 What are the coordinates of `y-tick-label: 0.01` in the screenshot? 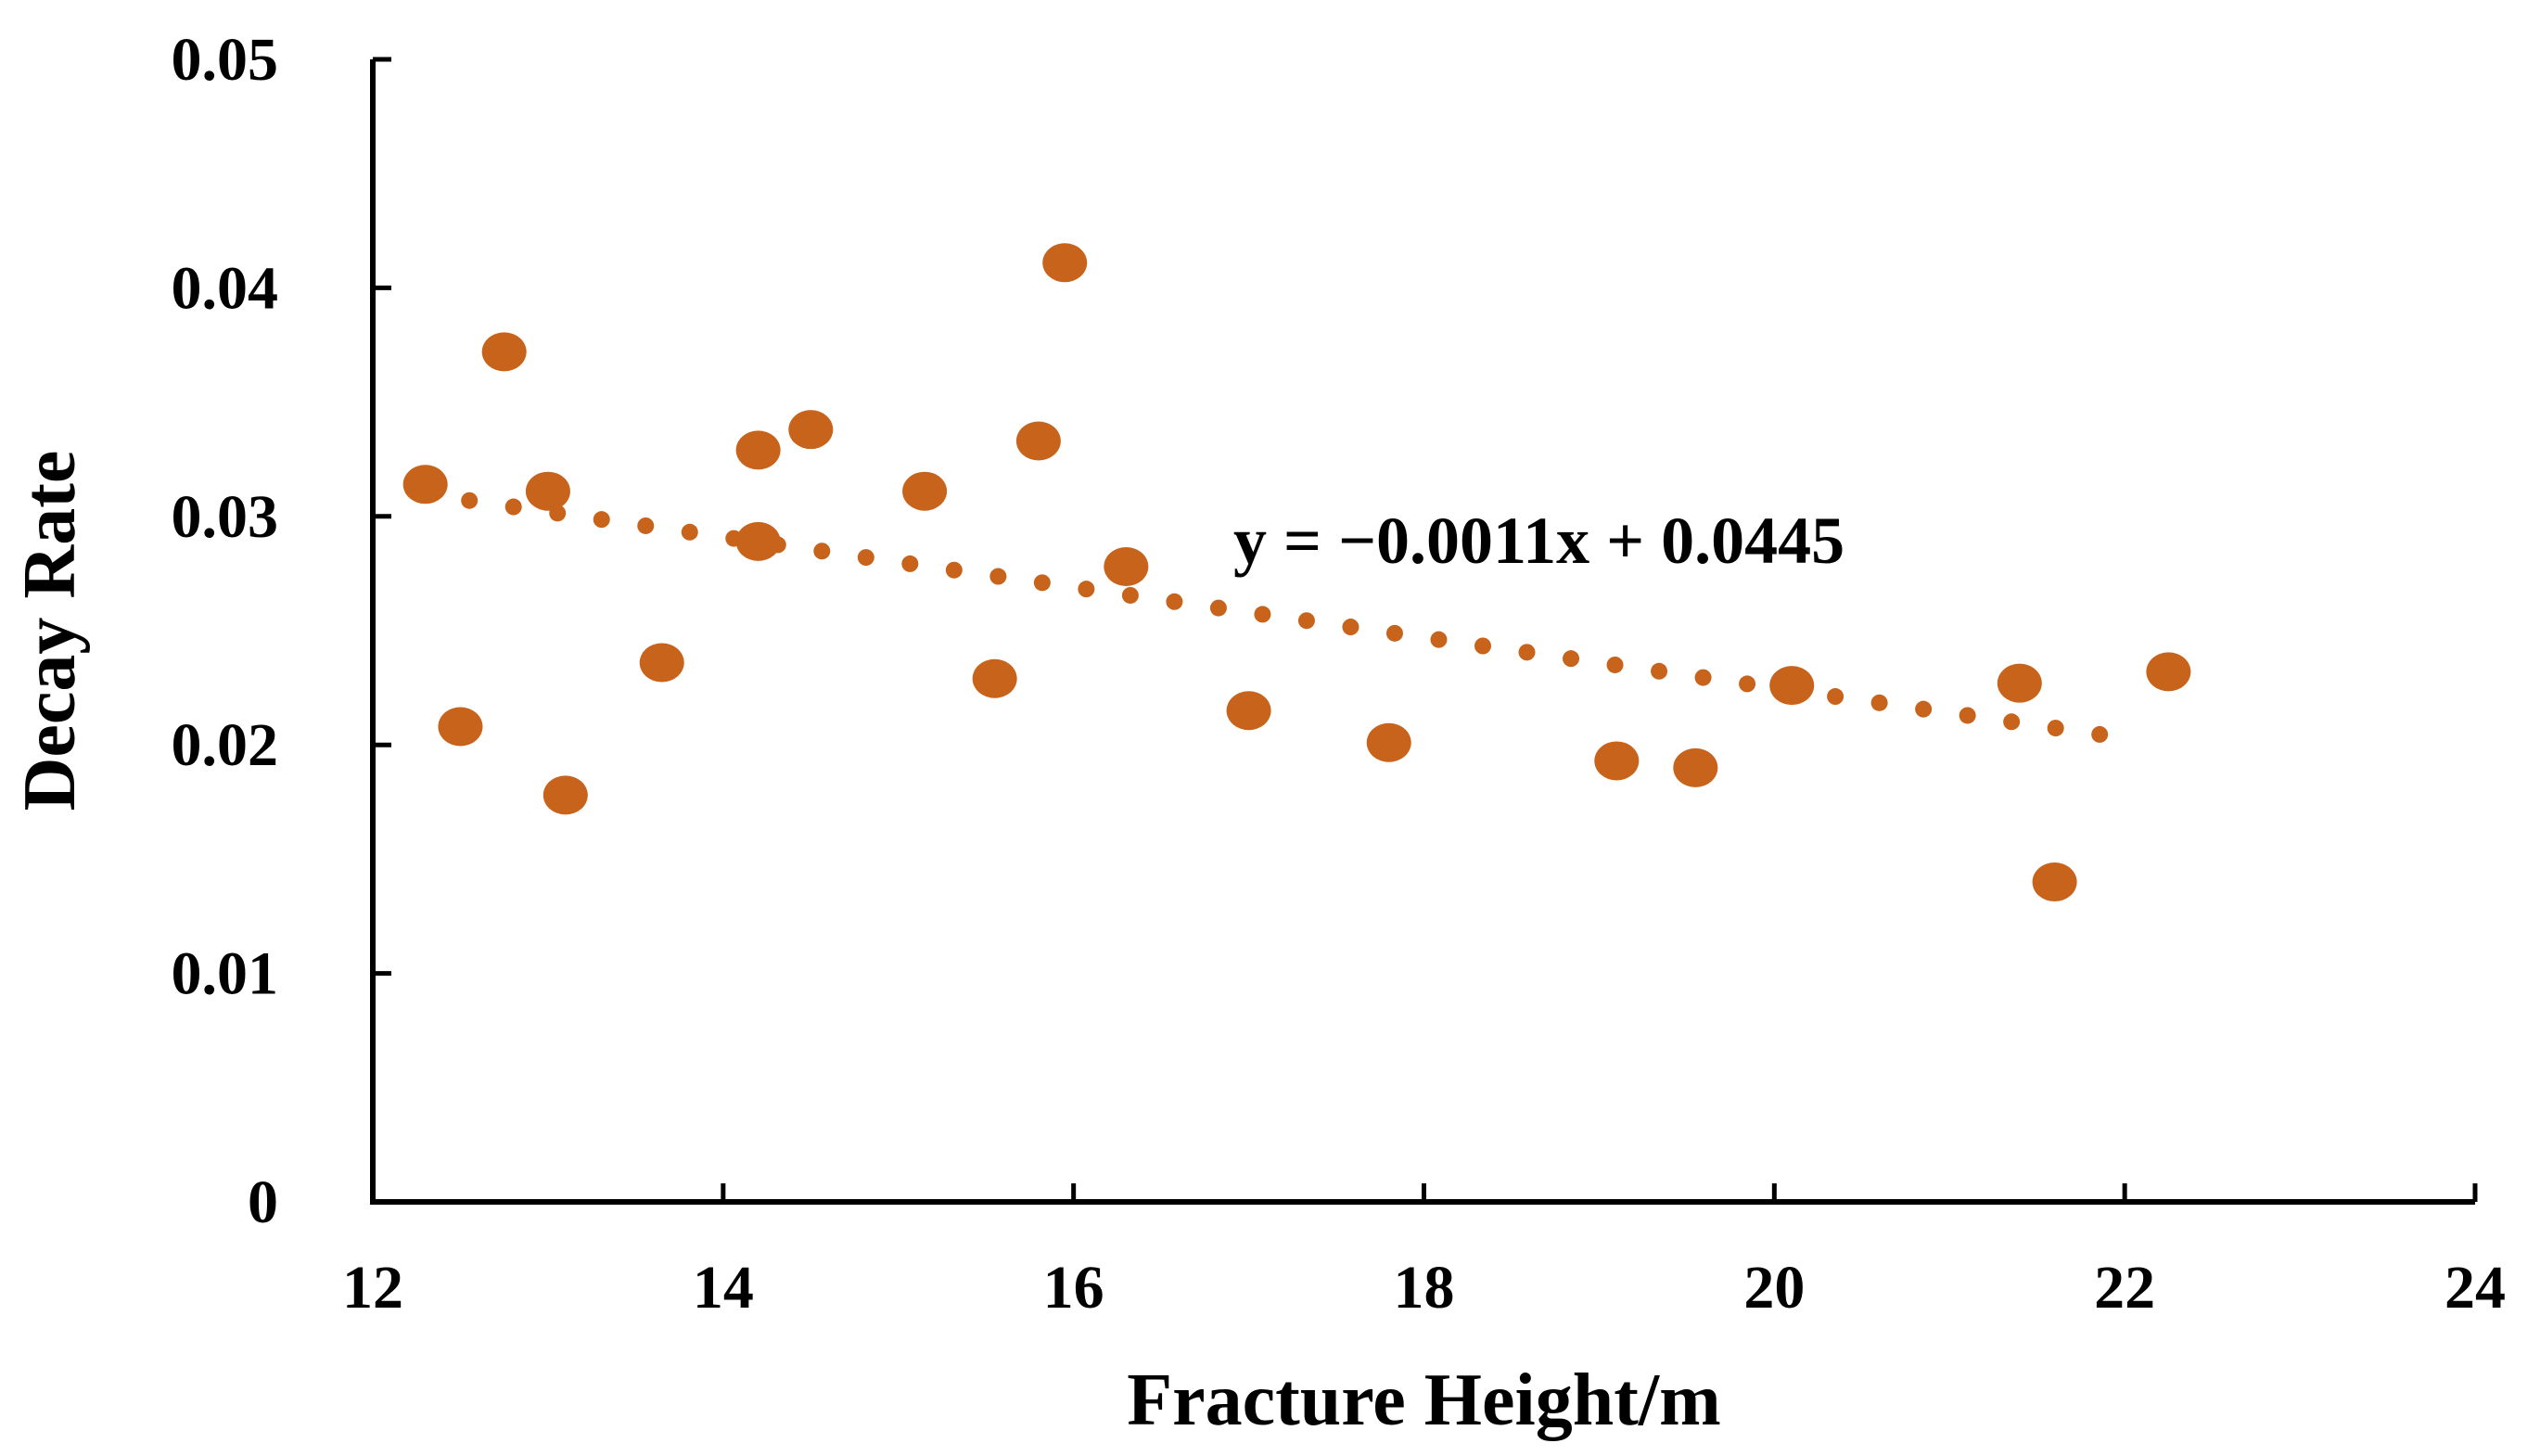 It's located at (225, 974).